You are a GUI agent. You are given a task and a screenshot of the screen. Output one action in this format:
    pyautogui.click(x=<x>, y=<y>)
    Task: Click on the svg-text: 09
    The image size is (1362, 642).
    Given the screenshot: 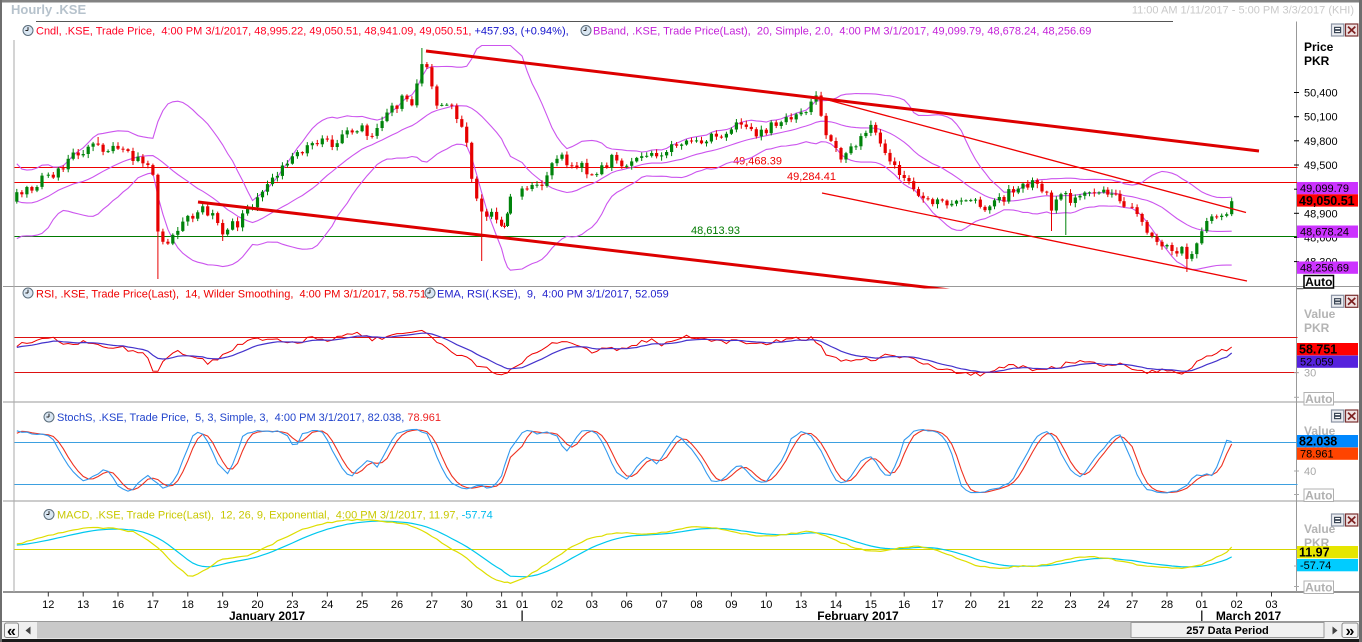 What is the action you would take?
    pyautogui.click(x=731, y=605)
    